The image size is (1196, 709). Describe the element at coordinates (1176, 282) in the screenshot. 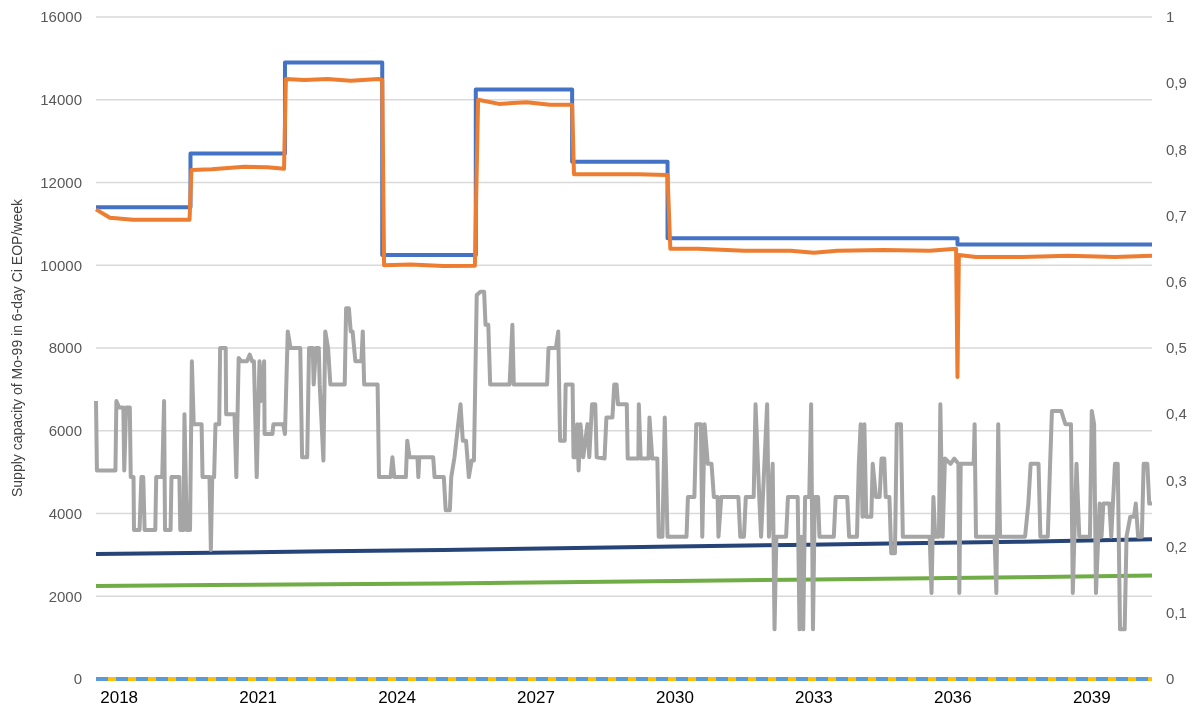

I see `y2-tick-label: 0,6` at that location.